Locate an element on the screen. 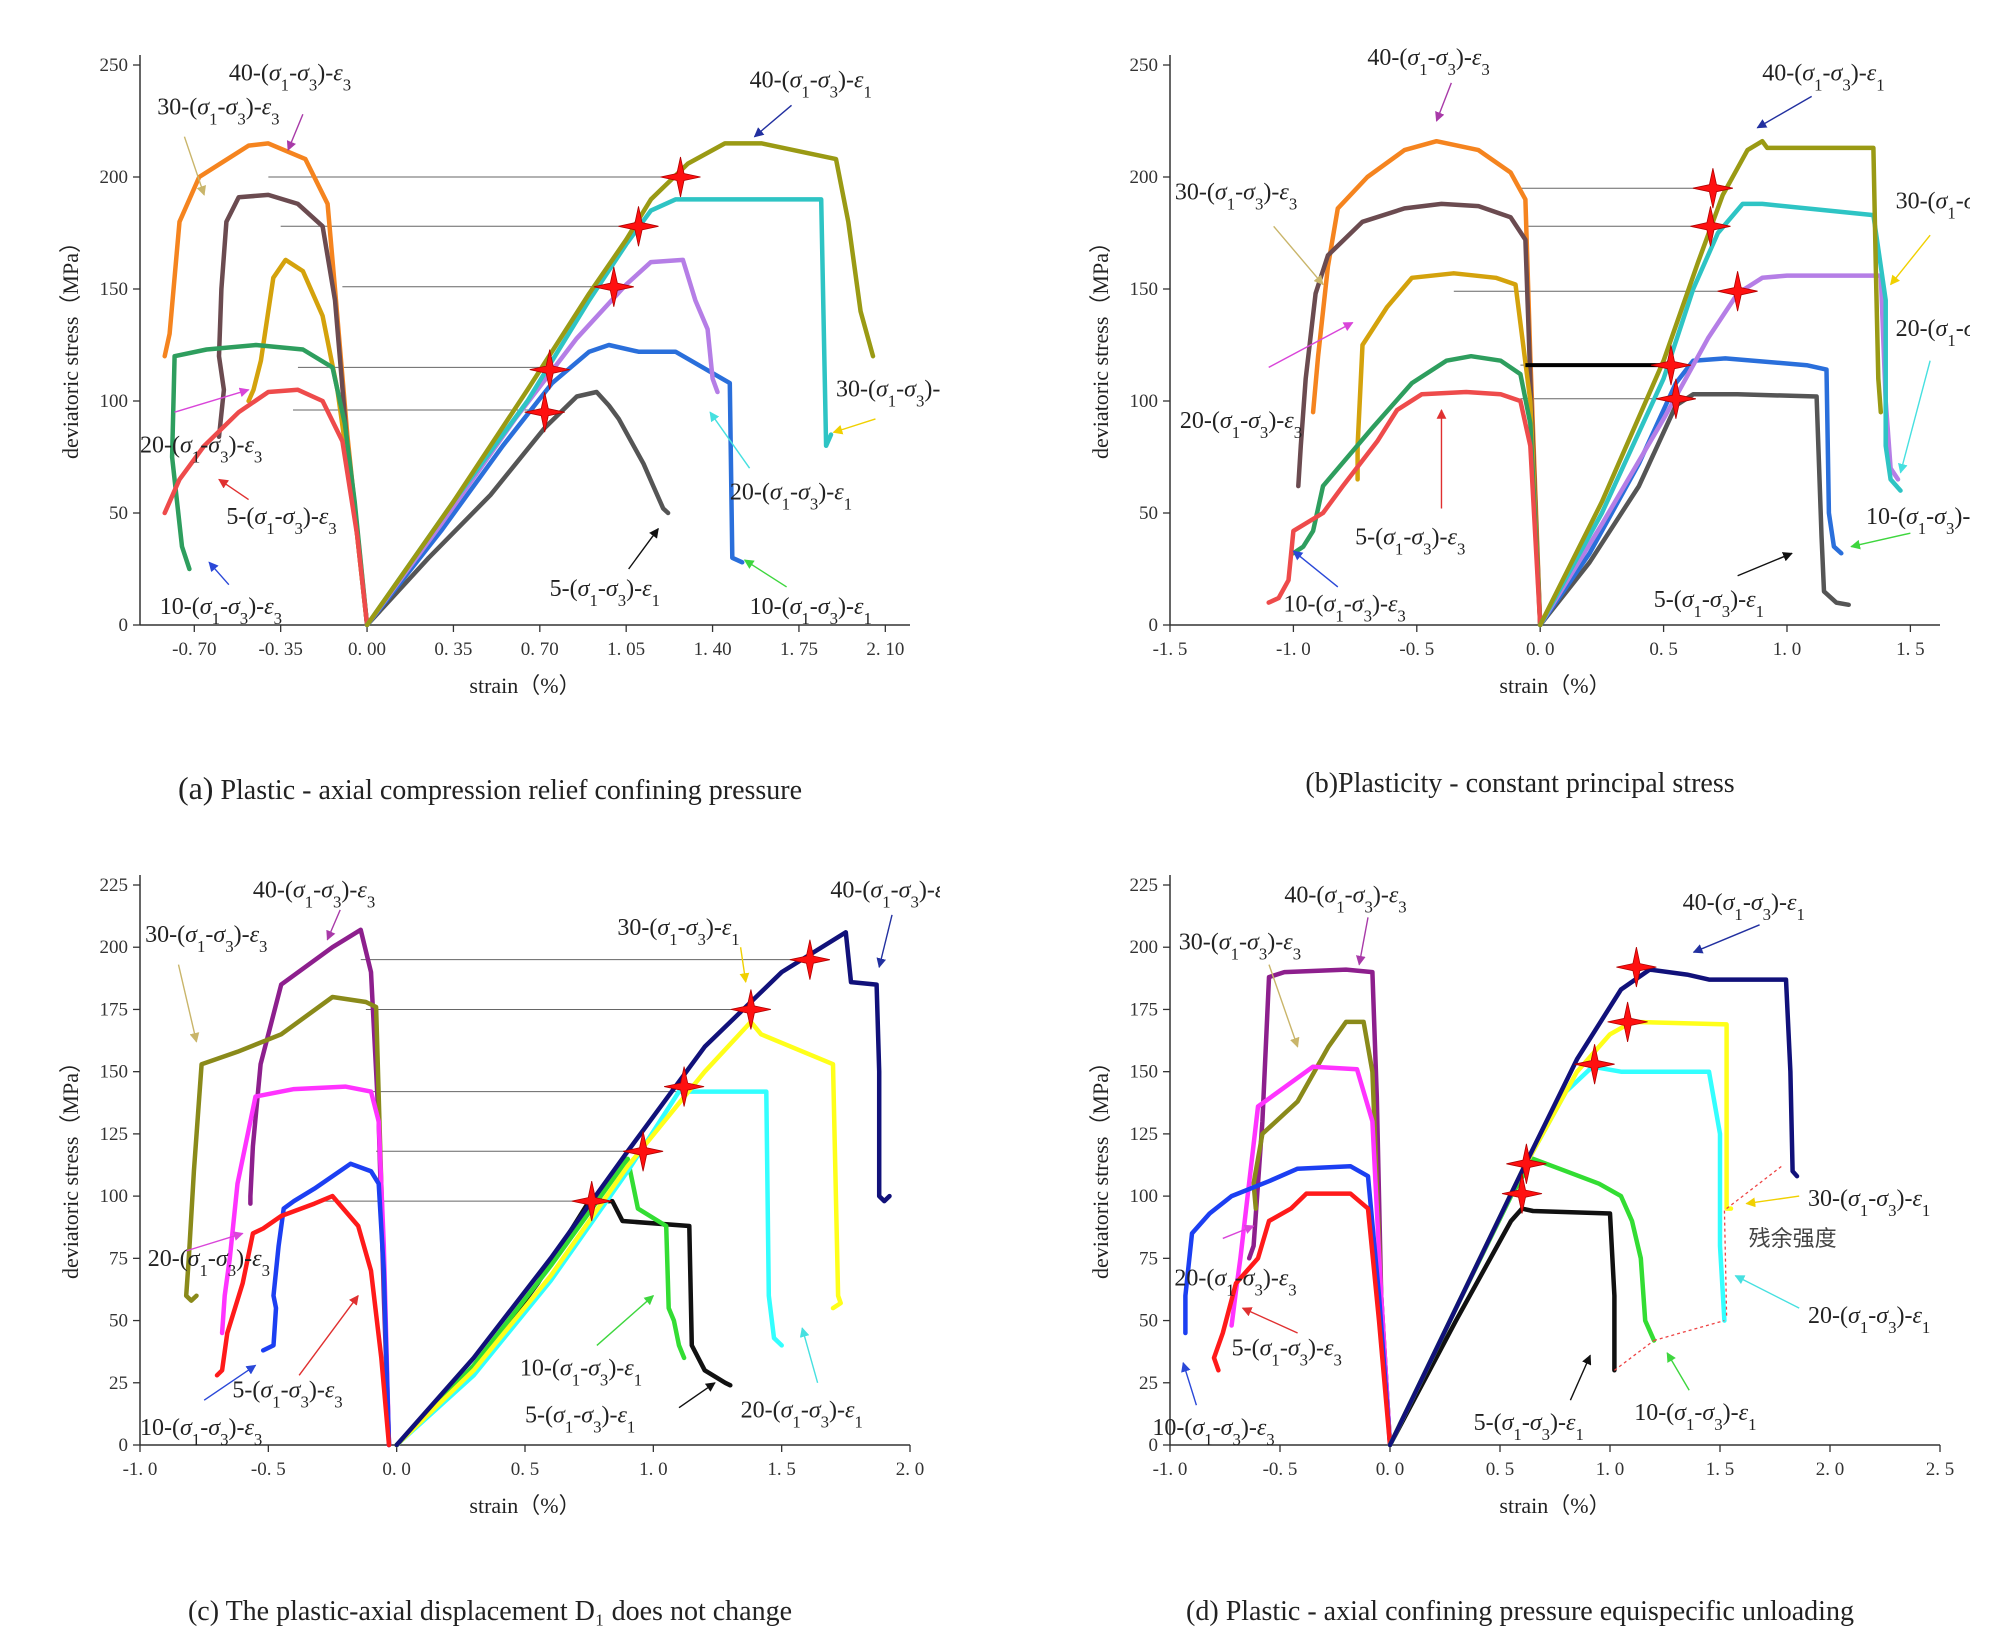 This screenshot has width=2008, height=1635. chart-a-y-tick-label: 250 is located at coordinates (114, 65).